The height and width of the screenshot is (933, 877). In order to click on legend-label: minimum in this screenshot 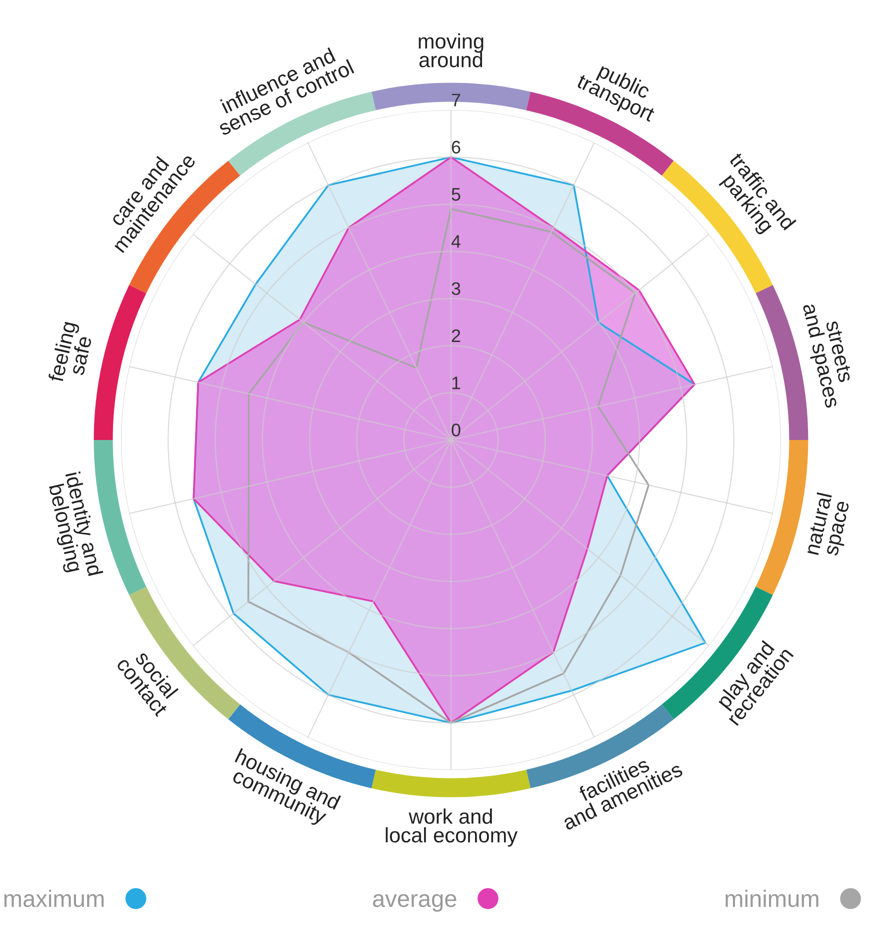, I will do `click(772, 899)`.